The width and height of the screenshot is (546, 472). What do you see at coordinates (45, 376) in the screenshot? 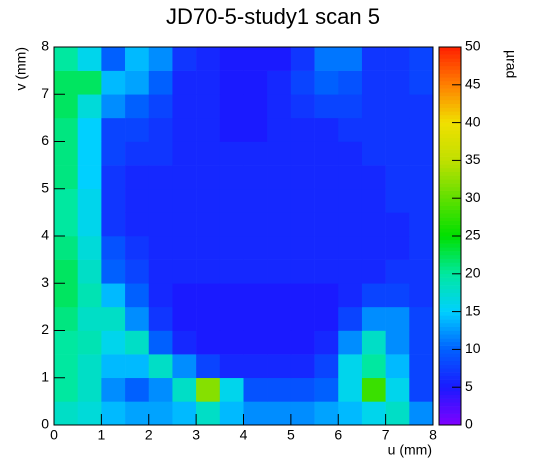
I see `y-tick-label: 1` at bounding box center [45, 376].